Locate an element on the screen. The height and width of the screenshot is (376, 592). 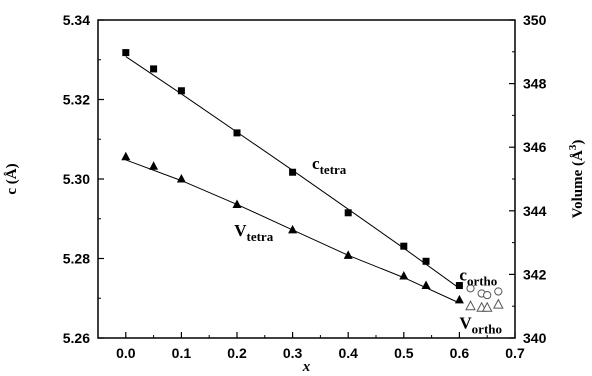
right-y-axis-title-main: Volume (Å is located at coordinates (578, 184).